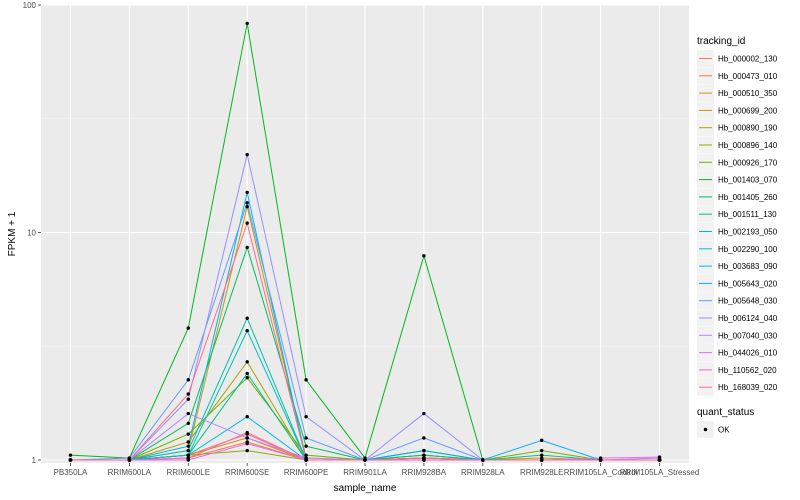 The image size is (800, 500). I want to click on x-tick-label: RRIM901LA, so click(365, 472).